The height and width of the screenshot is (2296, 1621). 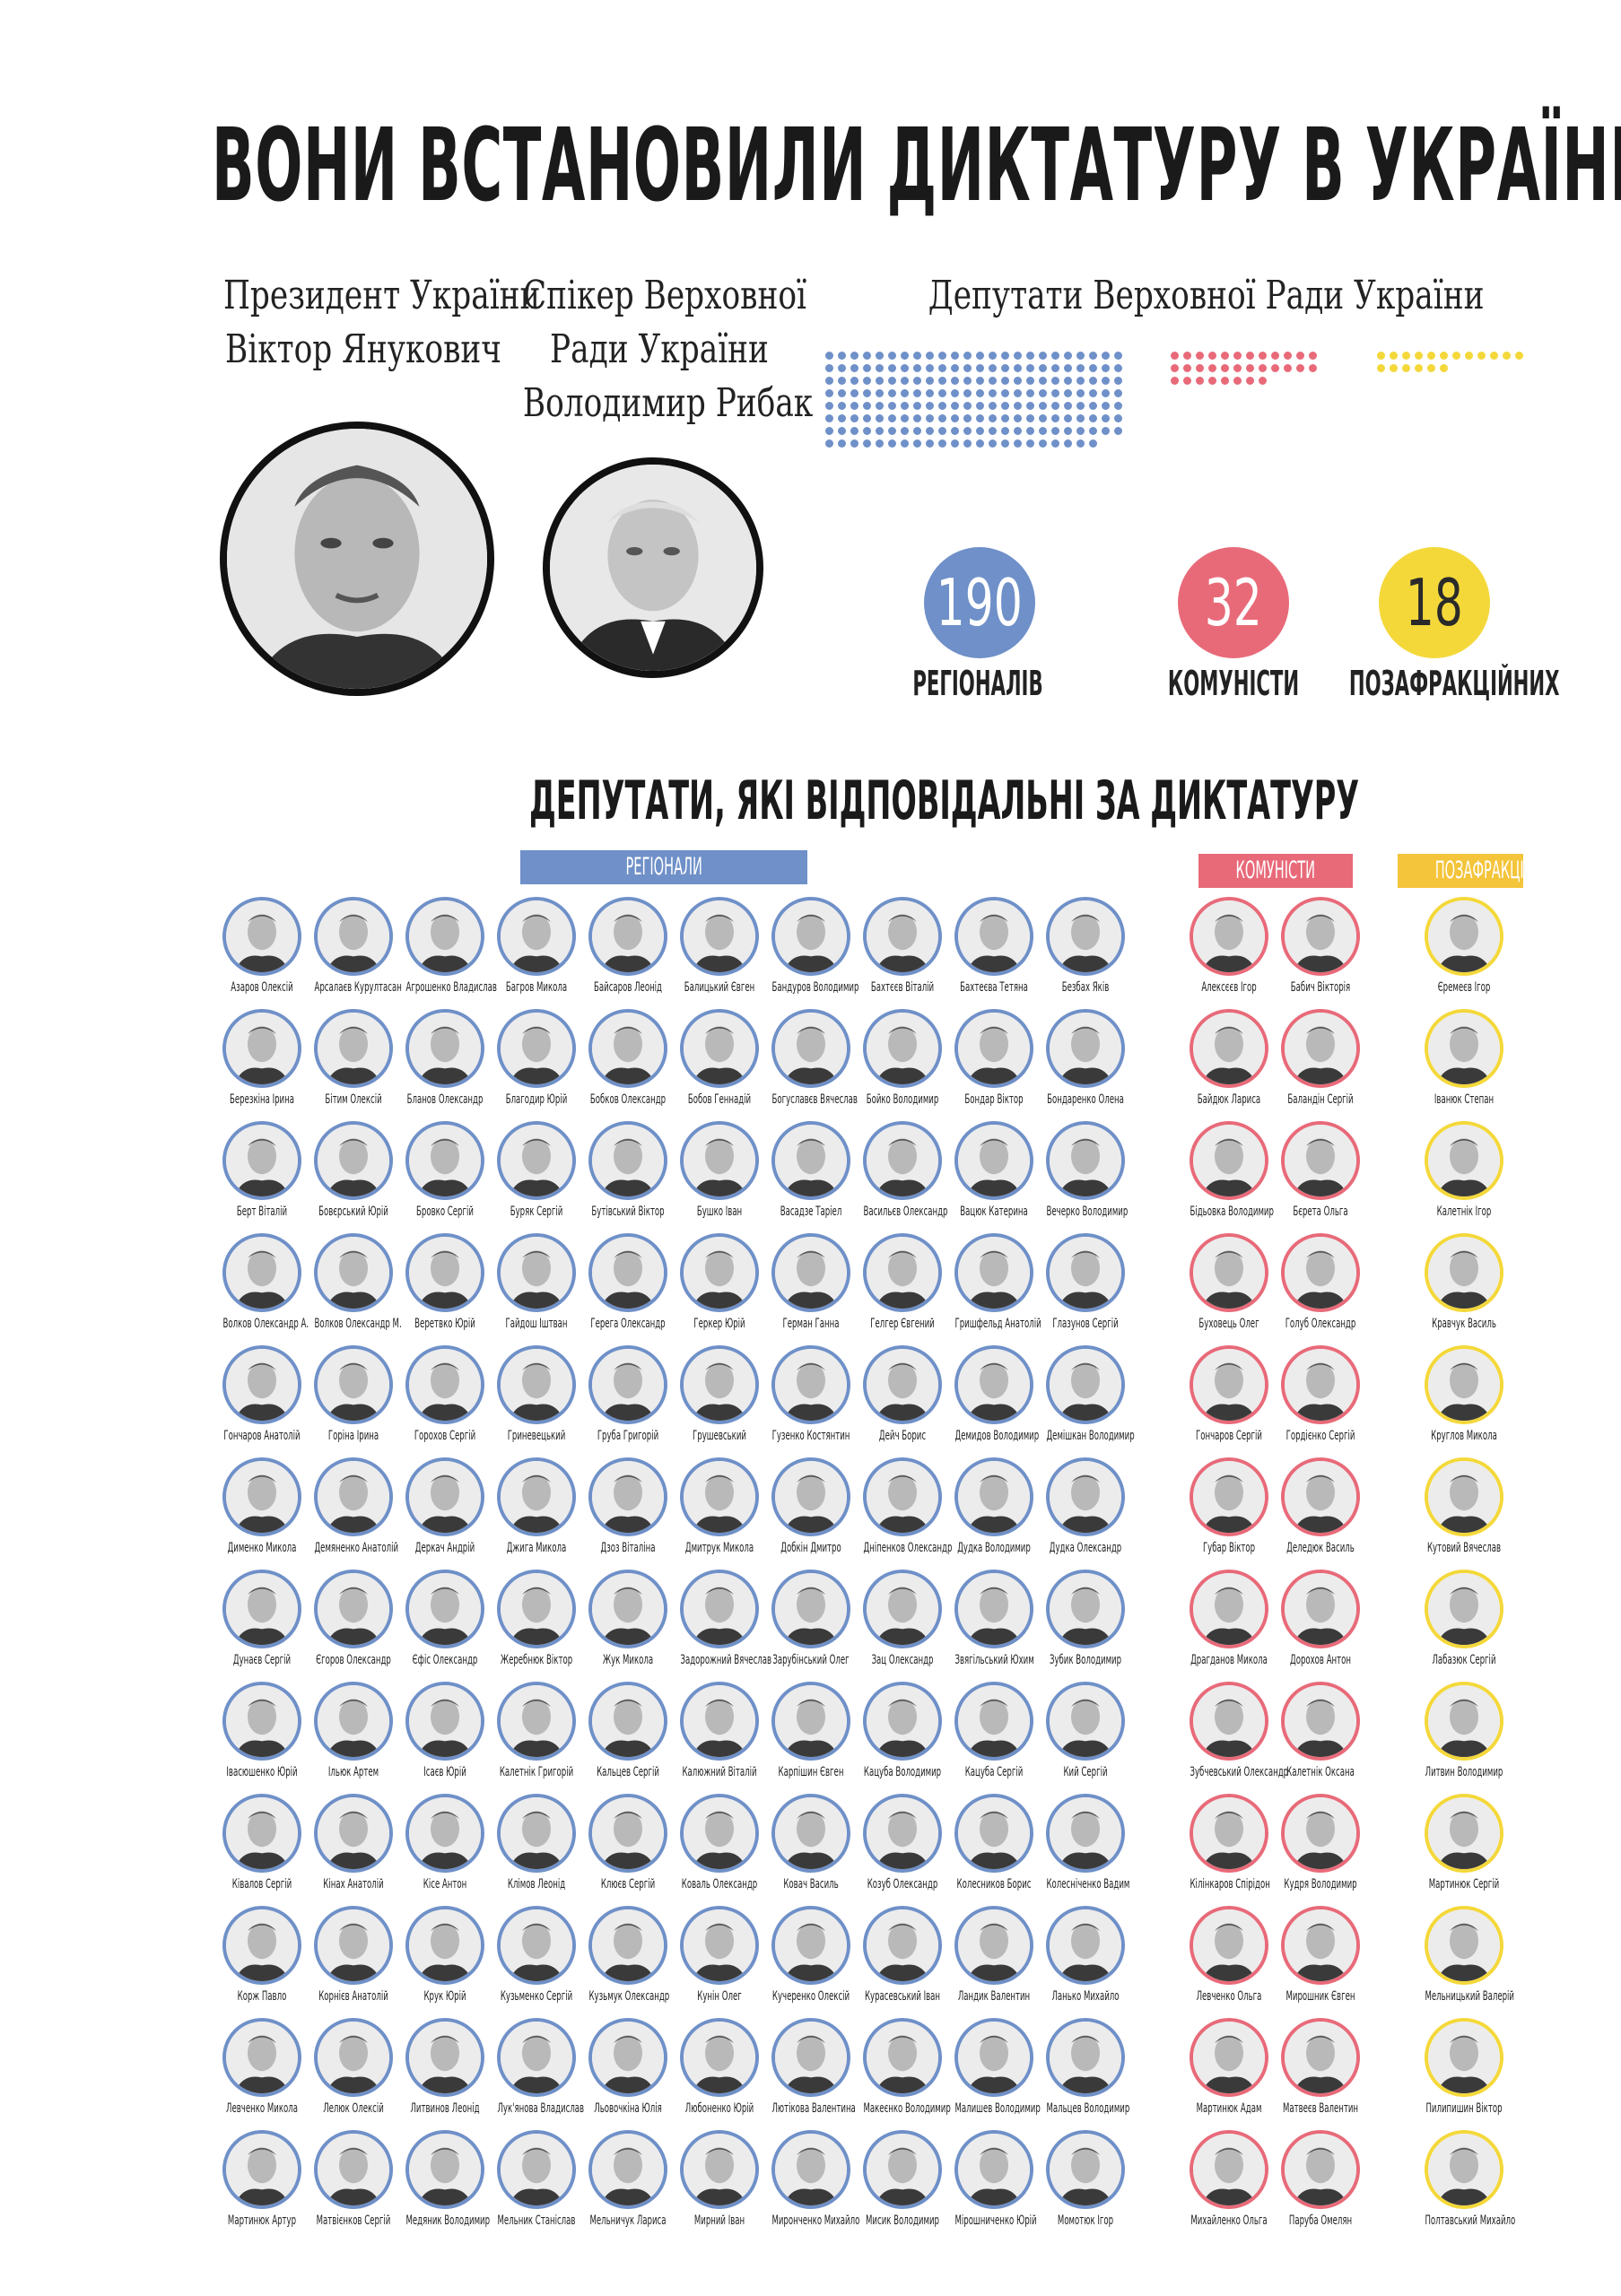 What do you see at coordinates (1320, 1884) in the screenshot?
I see `deputy-name: Кудря Володимир` at bounding box center [1320, 1884].